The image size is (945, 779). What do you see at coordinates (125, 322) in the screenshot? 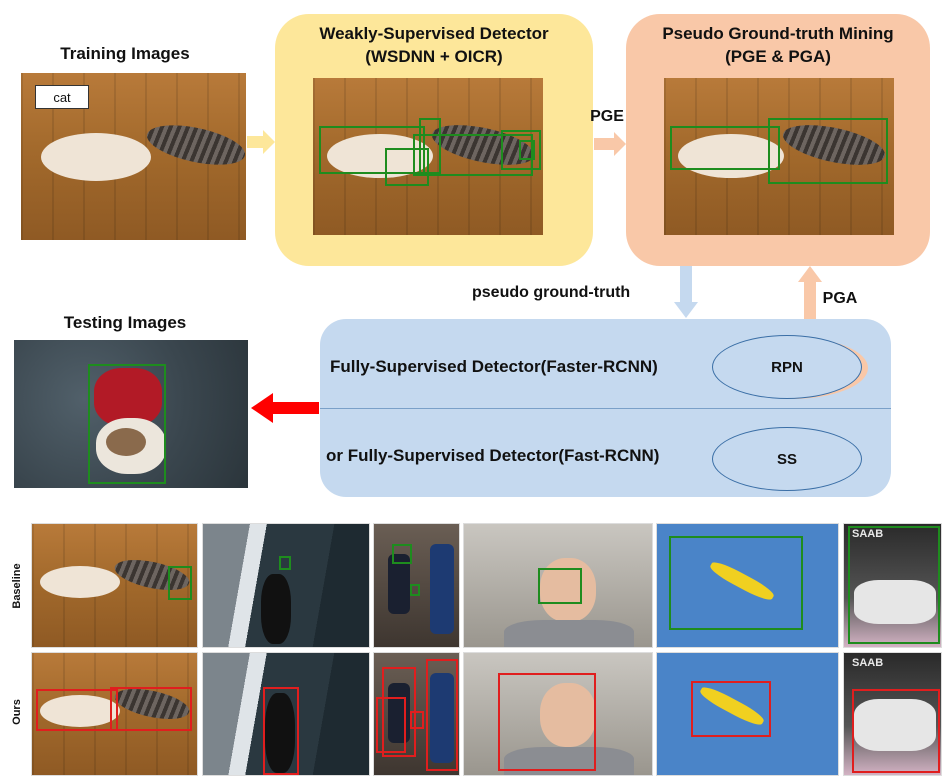
I see `testing-images-title: Testing Images` at bounding box center [125, 322].